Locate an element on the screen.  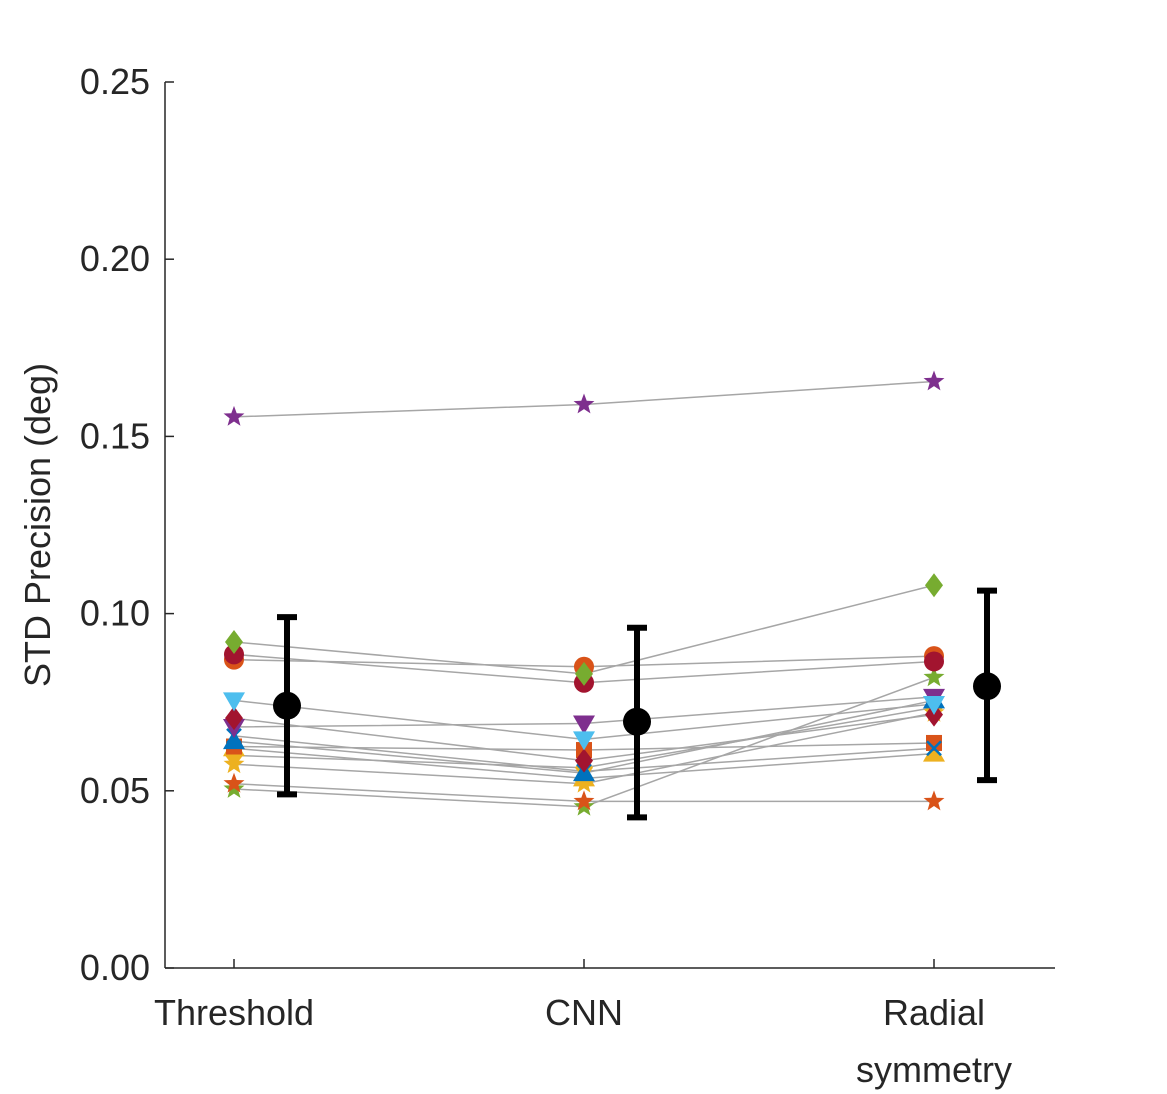
y-tick-label-3: 0.15 is located at coordinates (115, 435).